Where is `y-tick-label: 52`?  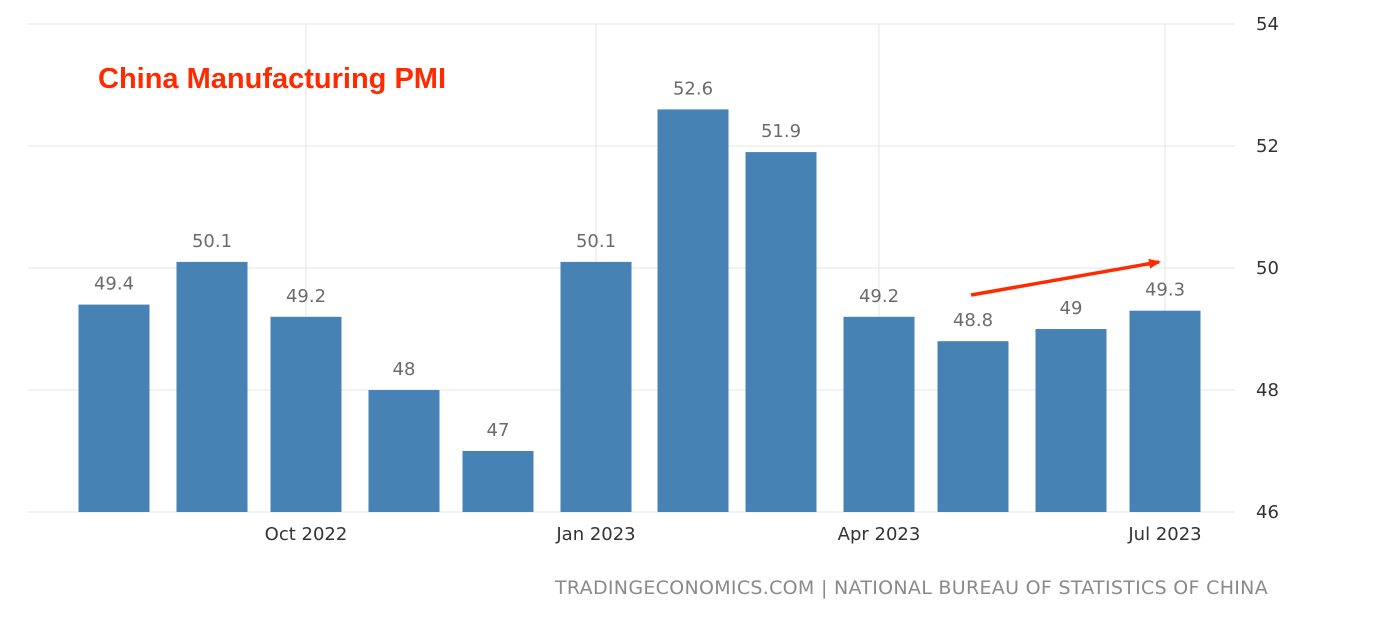 y-tick-label: 52 is located at coordinates (1267, 146).